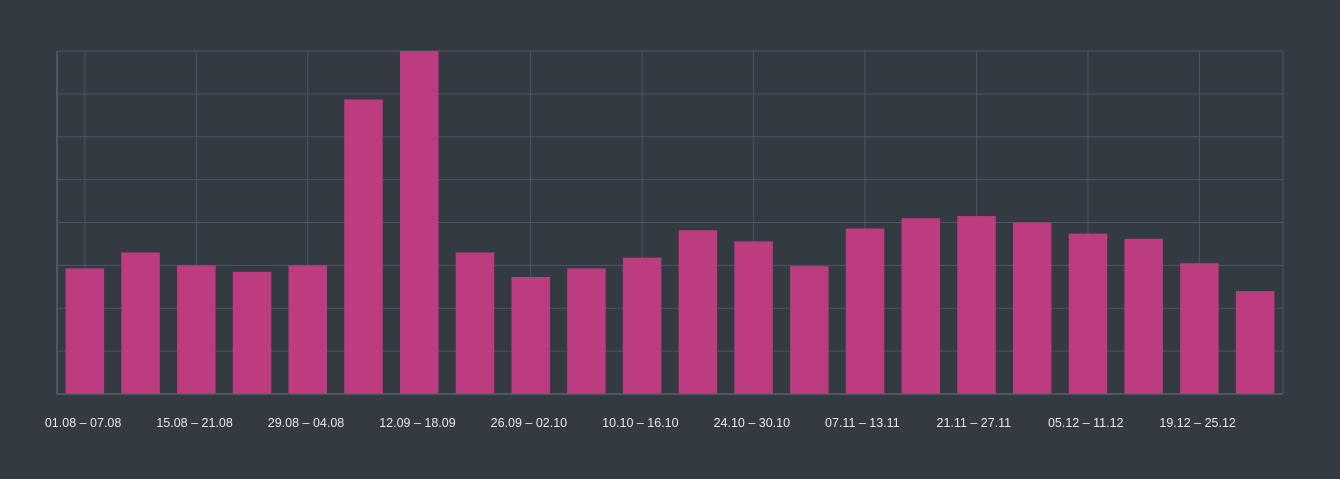 This screenshot has height=479, width=1340. What do you see at coordinates (83, 423) in the screenshot?
I see `x-tick-label: 01.08 – 07.08` at bounding box center [83, 423].